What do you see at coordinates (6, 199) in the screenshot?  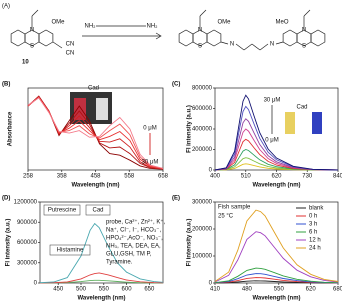 I see `annotation: (D)` at bounding box center [6, 199].